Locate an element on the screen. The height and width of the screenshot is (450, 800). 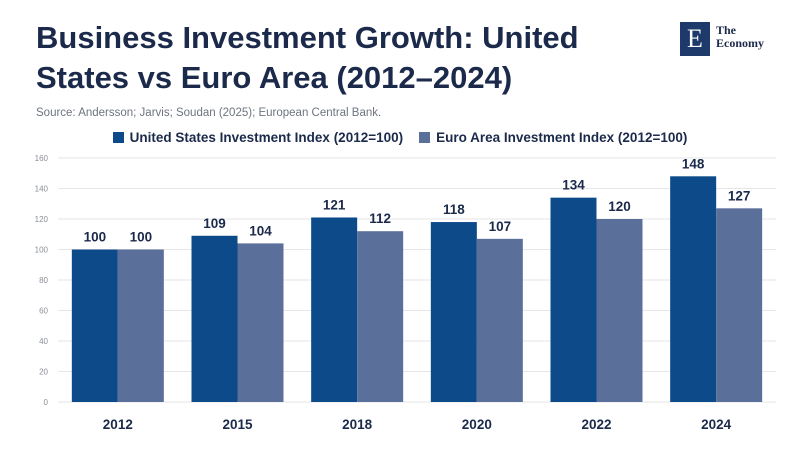
data-label-us: 121 is located at coordinates (334, 204).